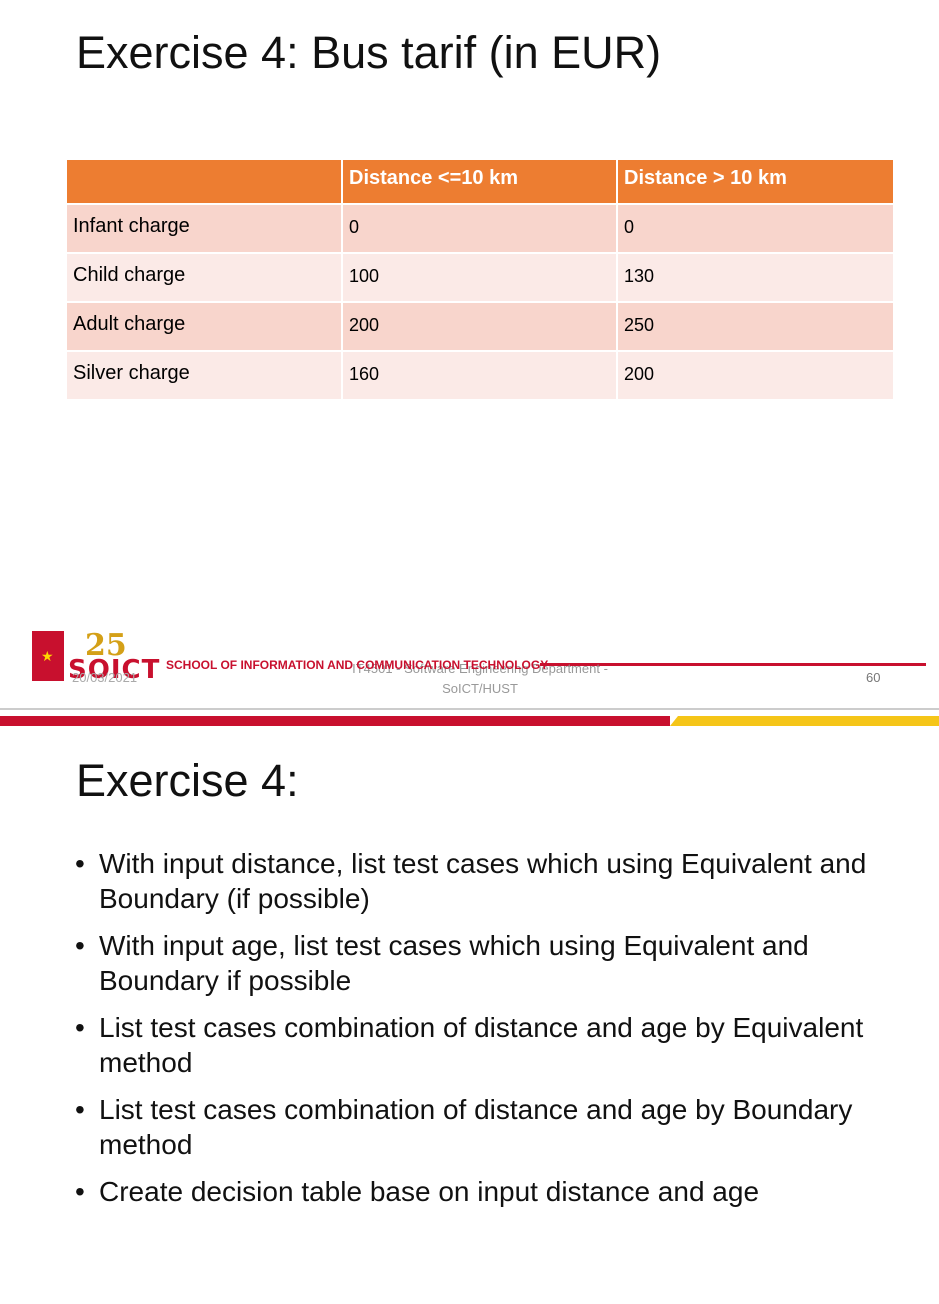  I want to click on slide-header-bar, so click(335, 721).